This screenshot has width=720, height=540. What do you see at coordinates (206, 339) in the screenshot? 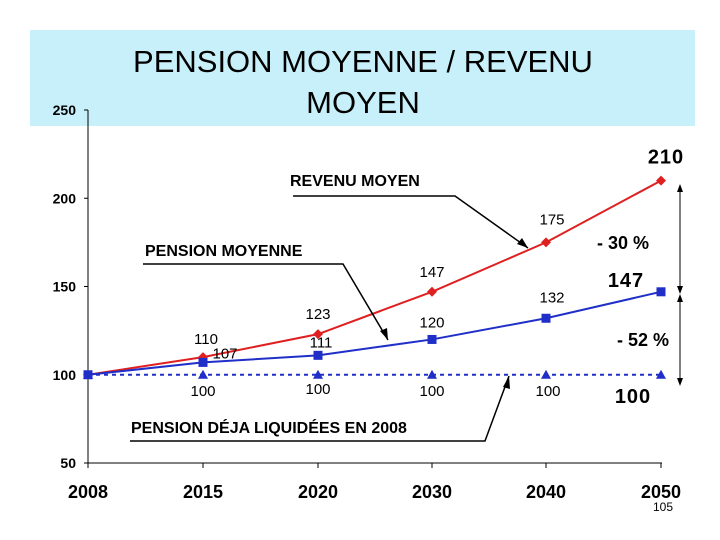
I see `data-label: 110` at bounding box center [206, 339].